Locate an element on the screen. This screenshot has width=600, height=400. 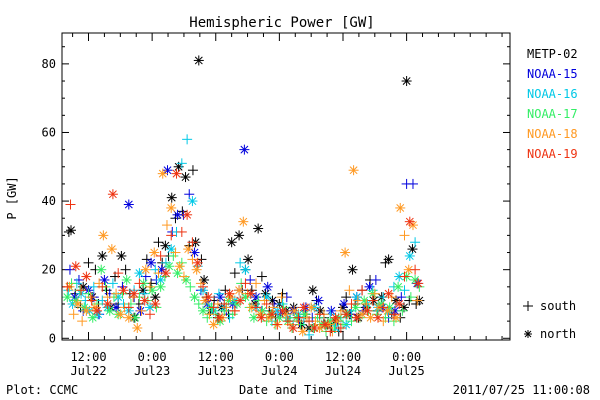
legend-noaa-18: NOAA-18 is located at coordinates (552, 134).